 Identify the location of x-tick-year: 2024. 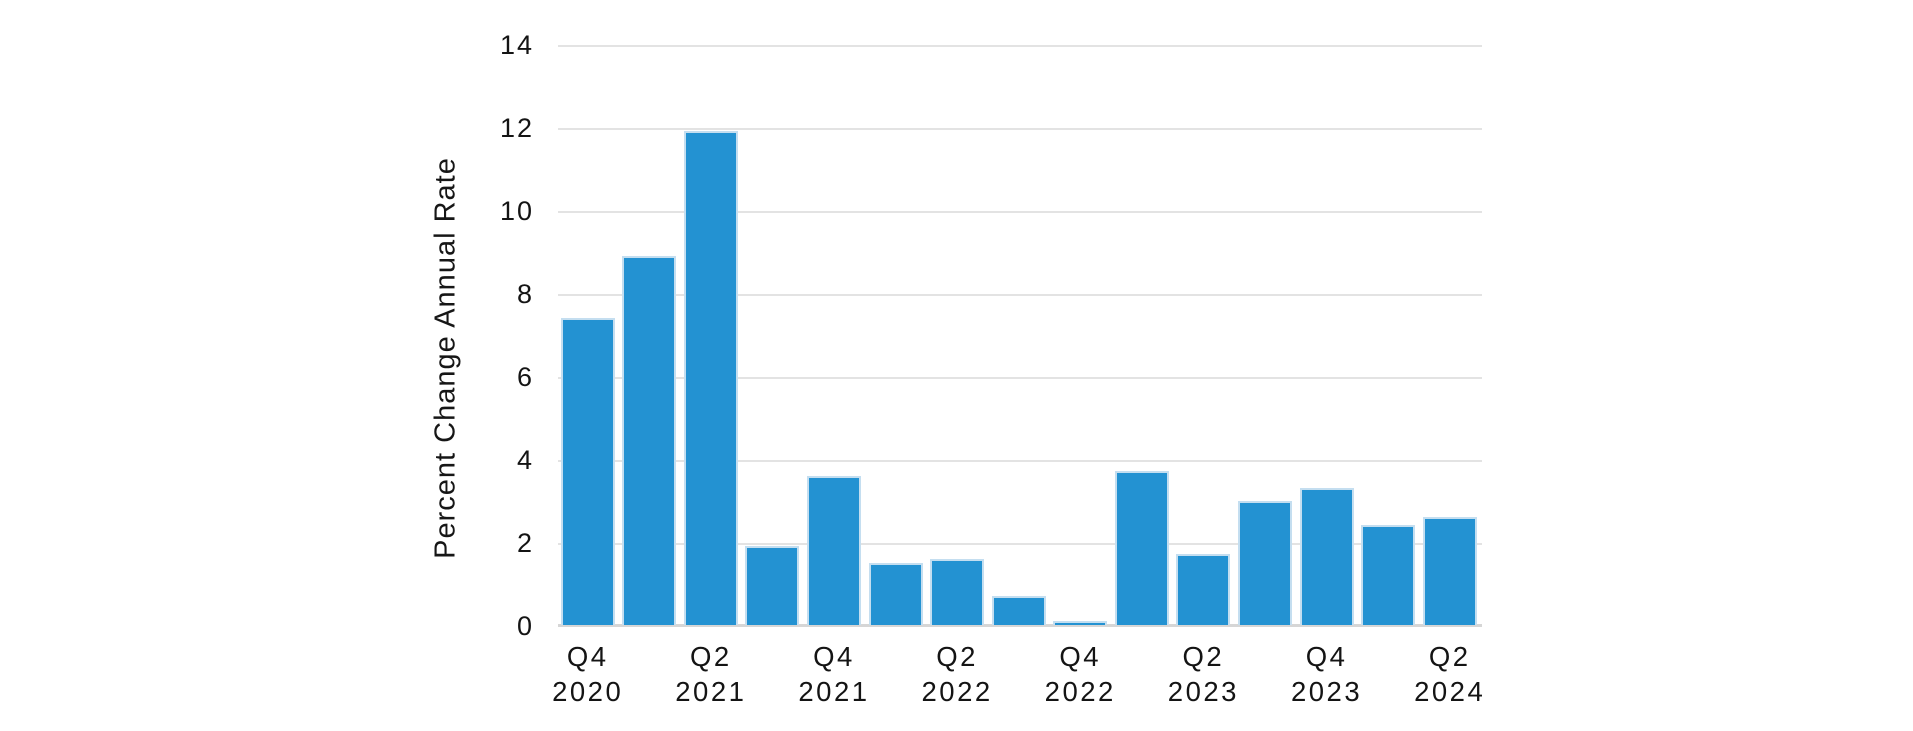
(1450, 691).